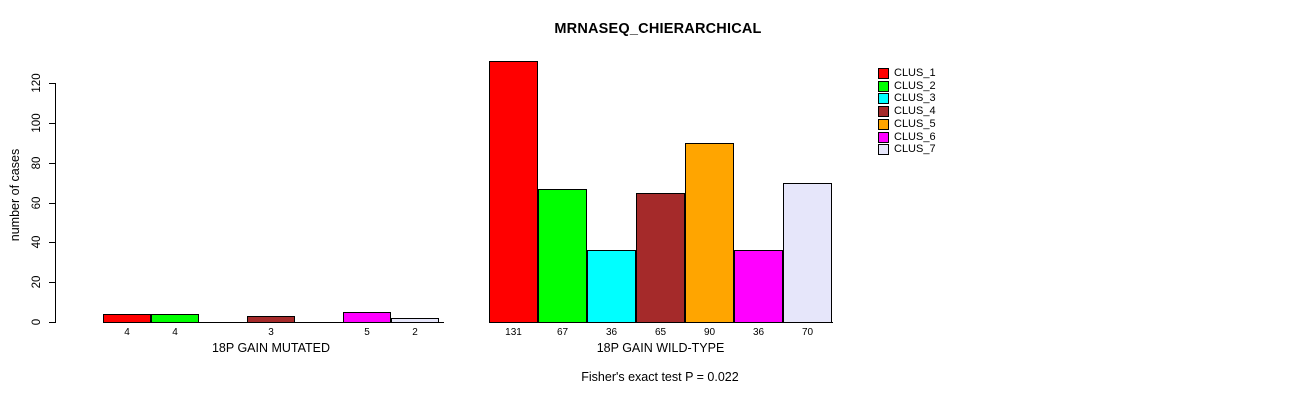  Describe the element at coordinates (367, 317) in the screenshot. I see `bar-clus_6-group1` at that location.